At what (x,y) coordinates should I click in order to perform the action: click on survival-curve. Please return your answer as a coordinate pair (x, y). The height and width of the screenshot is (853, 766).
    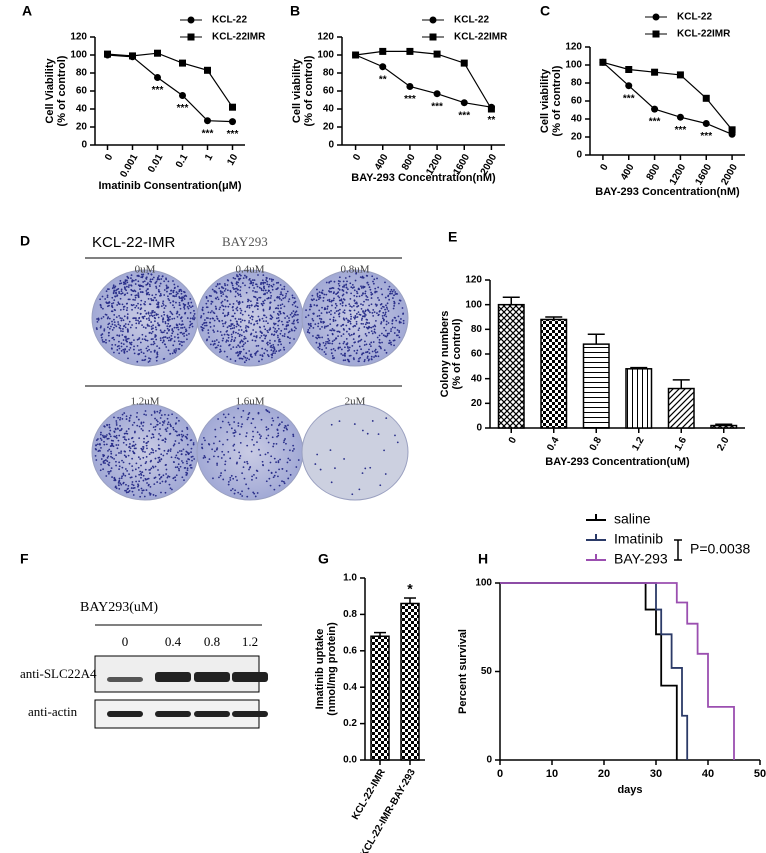
    Looking at the image, I should click on (617, 671).